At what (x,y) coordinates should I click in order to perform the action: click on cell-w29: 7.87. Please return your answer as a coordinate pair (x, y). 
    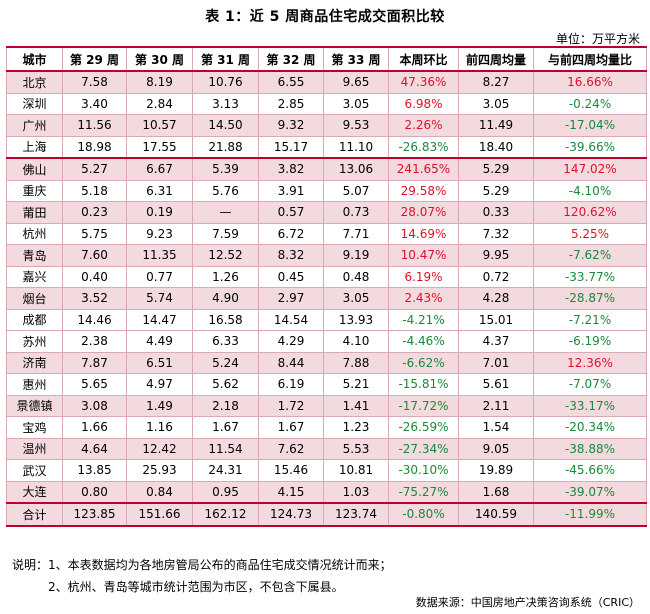
    Looking at the image, I should click on (94, 362).